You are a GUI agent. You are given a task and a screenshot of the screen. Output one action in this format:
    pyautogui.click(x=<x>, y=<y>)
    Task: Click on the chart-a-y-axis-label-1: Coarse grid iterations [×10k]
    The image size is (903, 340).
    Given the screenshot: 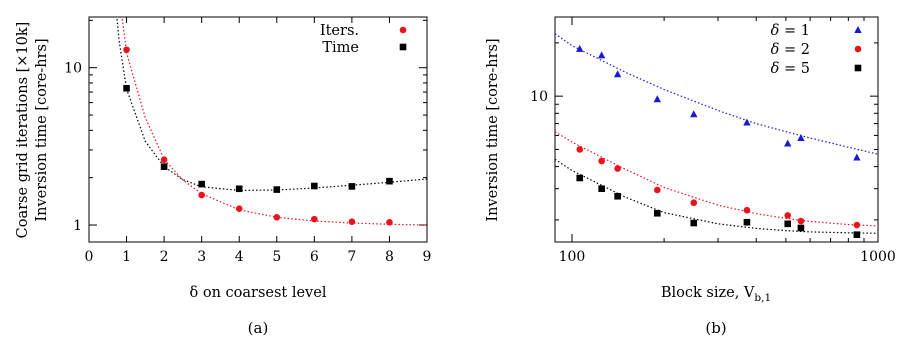 What is the action you would take?
    pyautogui.click(x=23, y=130)
    